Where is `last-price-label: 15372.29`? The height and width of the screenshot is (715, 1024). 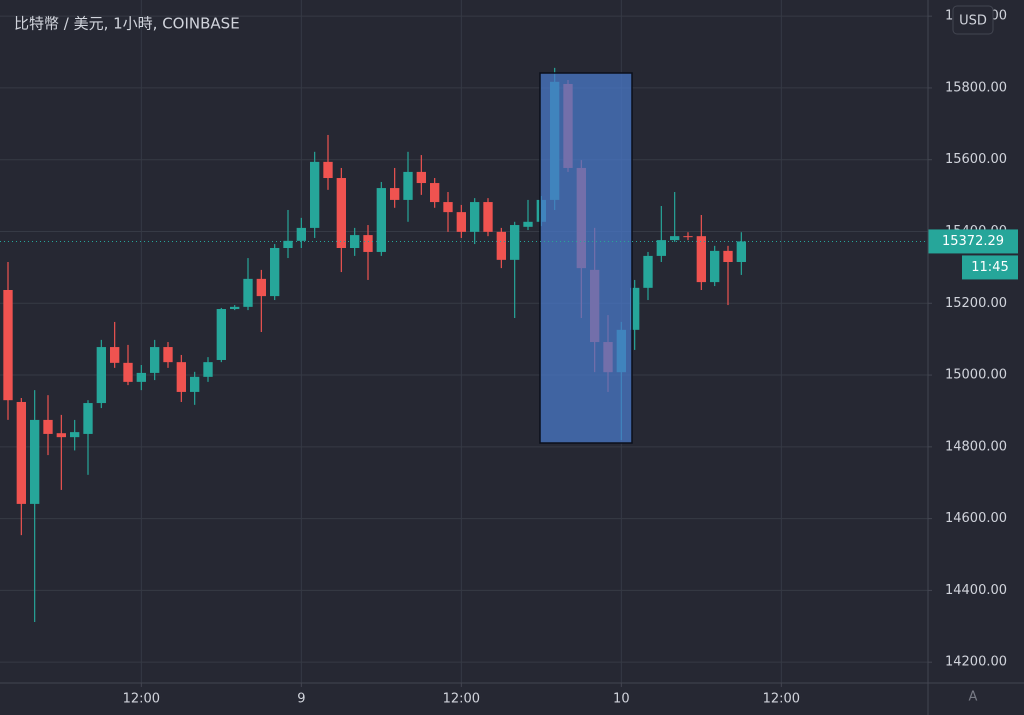
last-price-label: 15372.29 is located at coordinates (973, 241).